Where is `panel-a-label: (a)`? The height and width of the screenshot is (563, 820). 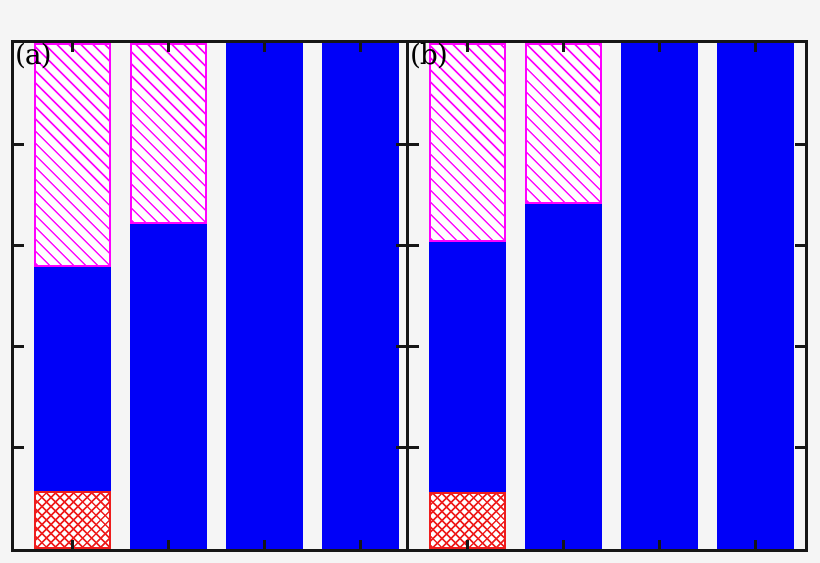 panel-a-label: (a) is located at coordinates (33, 54).